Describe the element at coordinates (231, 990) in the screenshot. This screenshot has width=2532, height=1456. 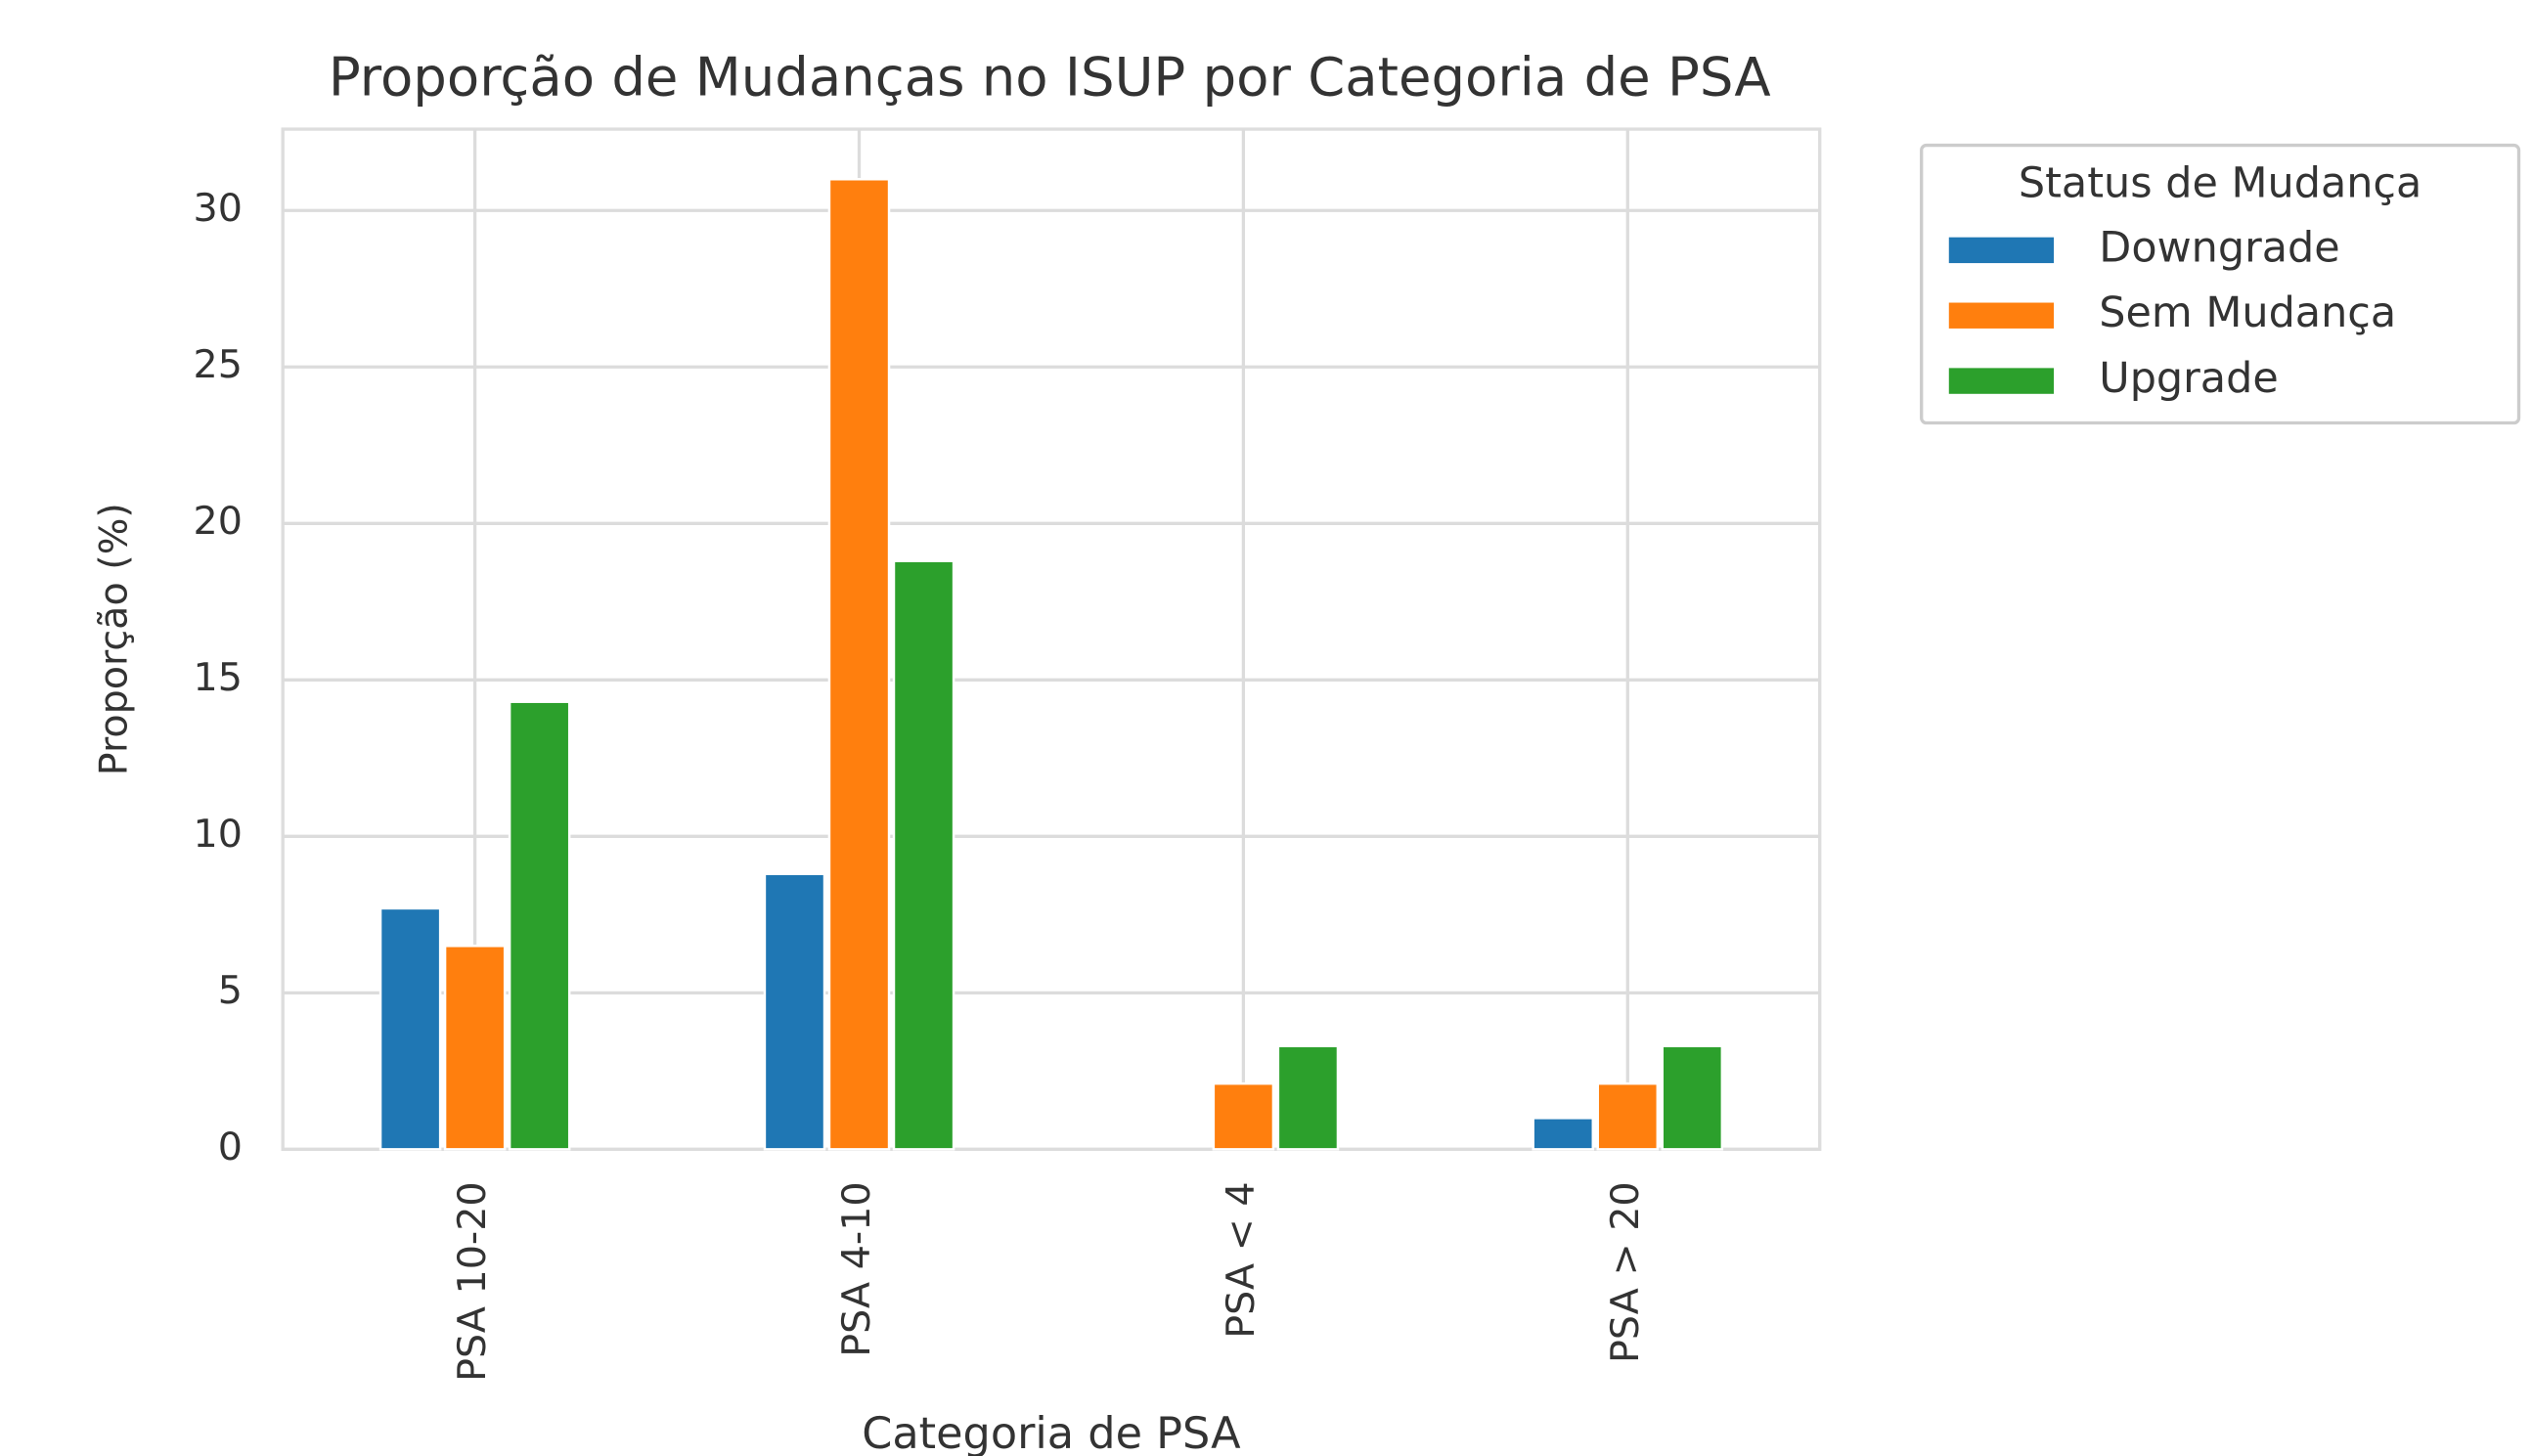
I see `y-tick-label: 5` at that location.